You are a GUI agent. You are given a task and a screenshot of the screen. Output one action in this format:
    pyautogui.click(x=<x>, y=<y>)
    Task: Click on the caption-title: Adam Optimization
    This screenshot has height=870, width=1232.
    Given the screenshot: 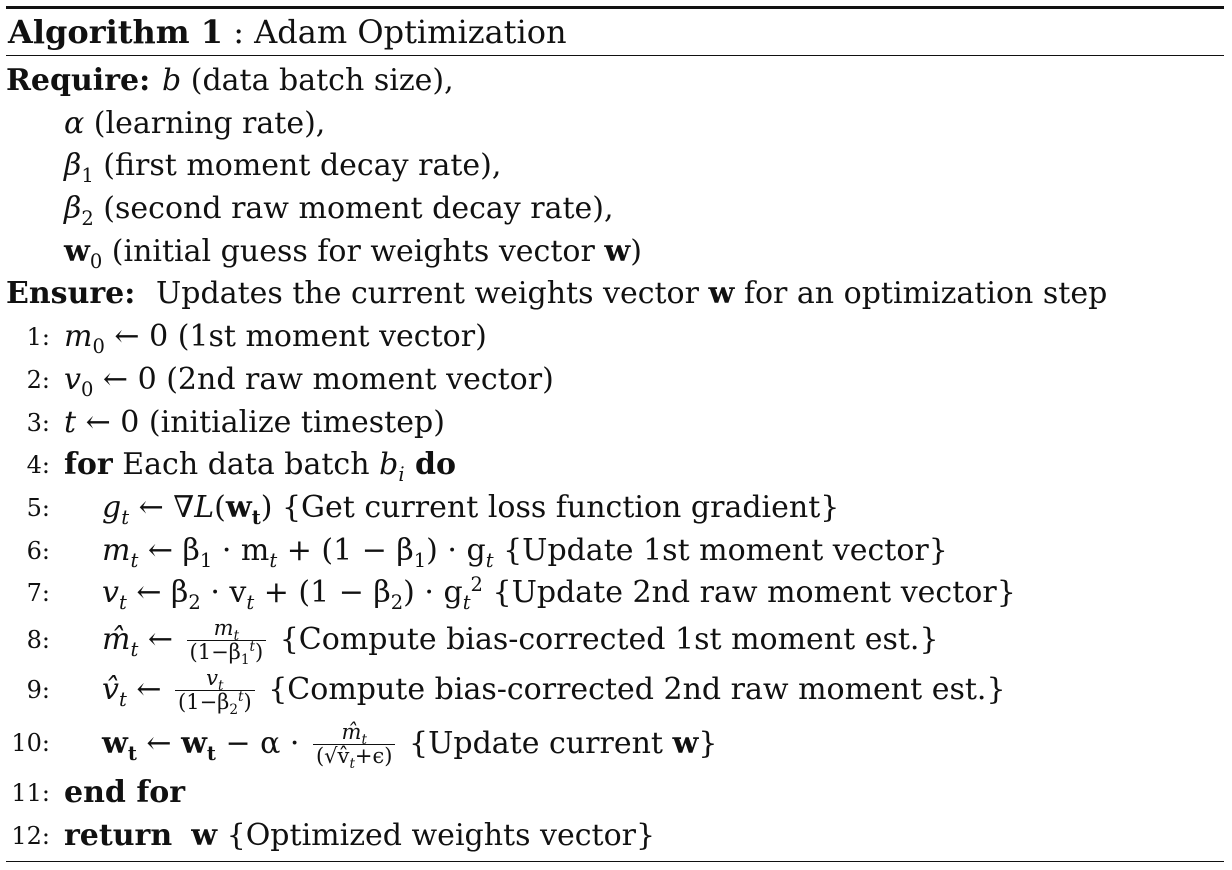 What is the action you would take?
    pyautogui.click(x=410, y=32)
    